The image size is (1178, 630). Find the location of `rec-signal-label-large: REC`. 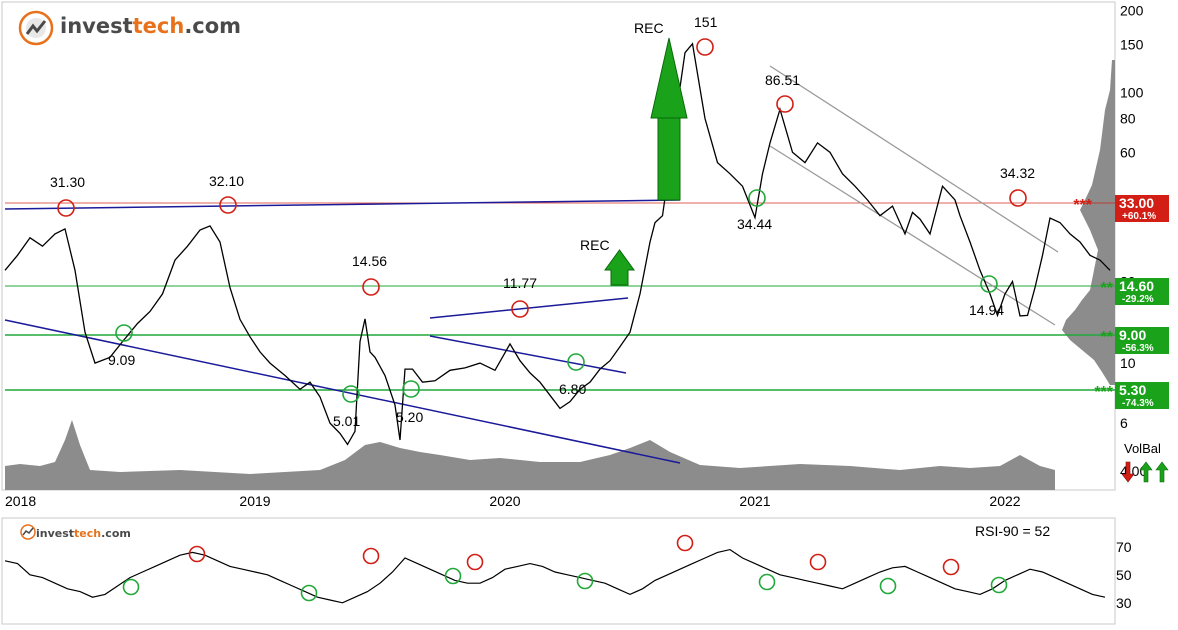

rec-signal-label-large: REC is located at coordinates (649, 28).